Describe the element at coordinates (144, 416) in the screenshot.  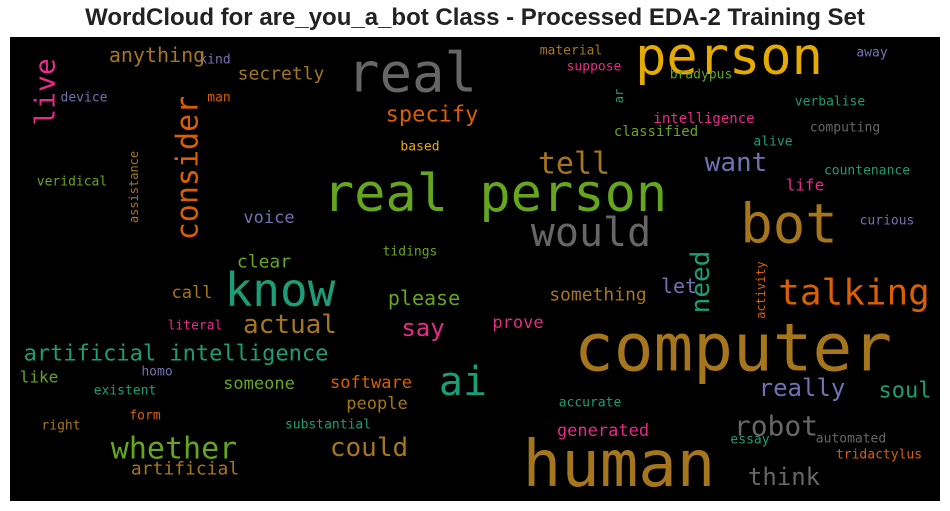
I see `word-form: form` at that location.